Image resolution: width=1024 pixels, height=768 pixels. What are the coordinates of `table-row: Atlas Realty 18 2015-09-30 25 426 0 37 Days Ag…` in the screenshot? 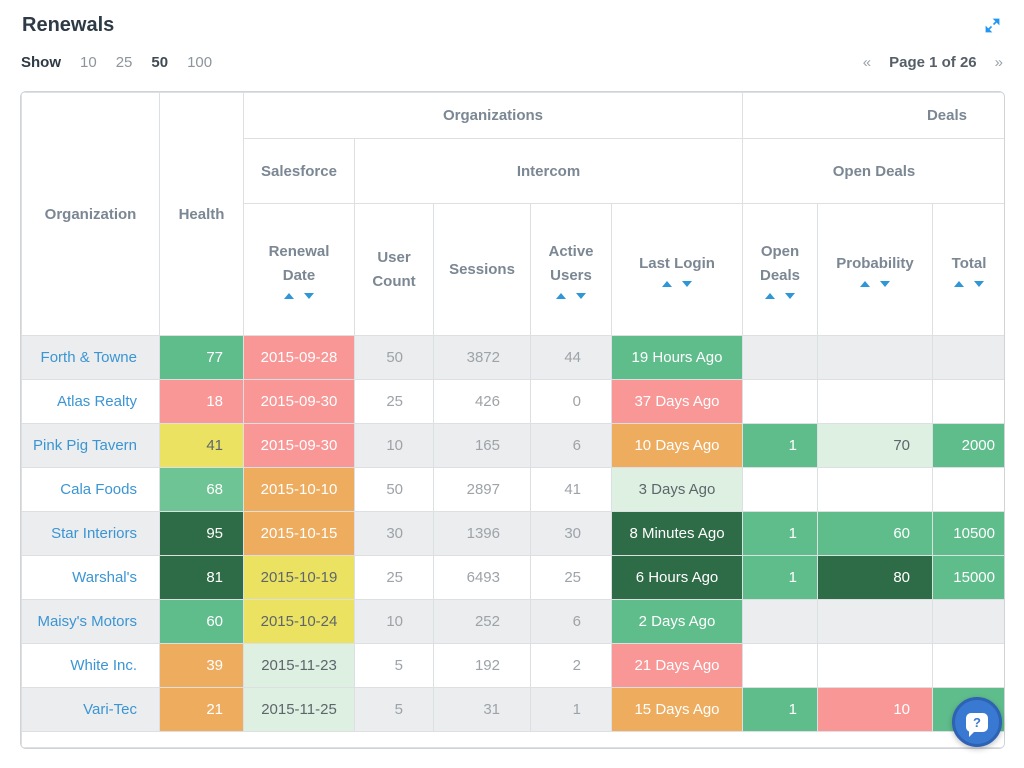 It's located at (512, 401).